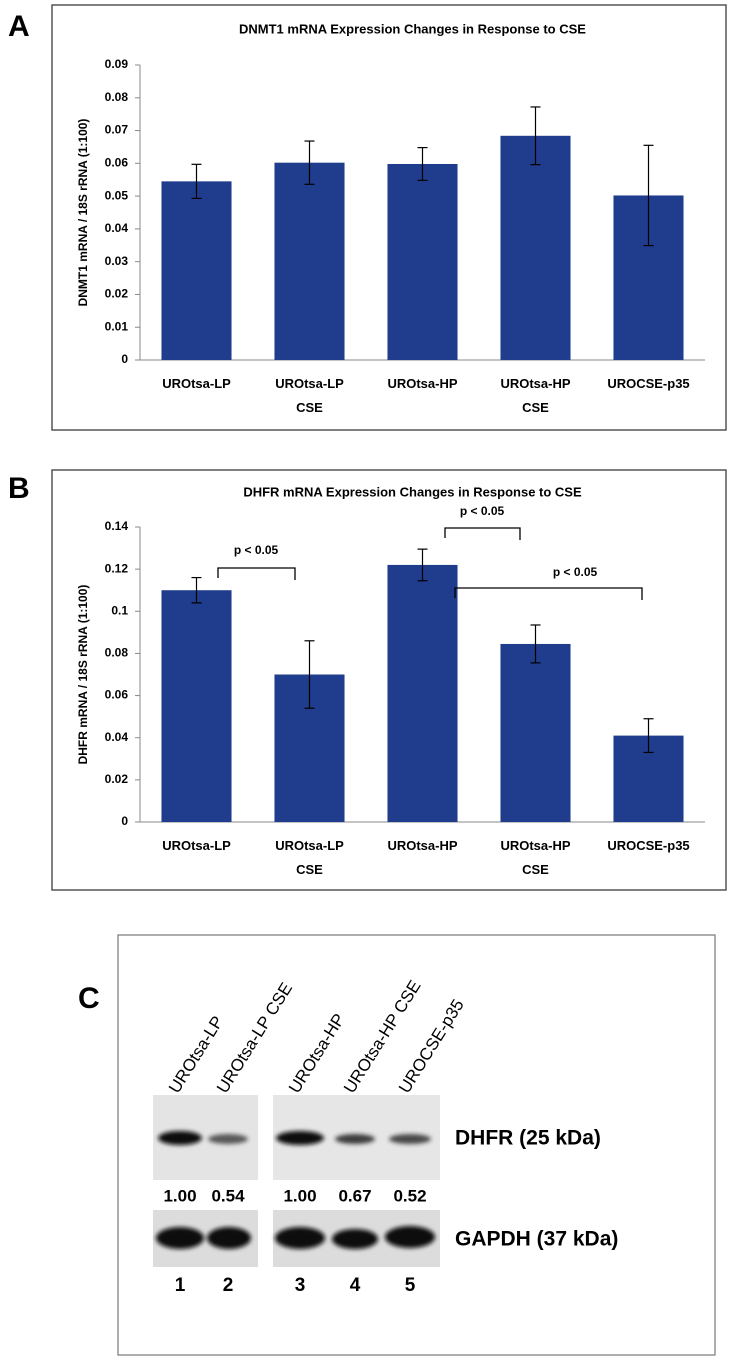 The width and height of the screenshot is (735, 1361). What do you see at coordinates (117, 326) in the screenshot?
I see `y-tick-label: 0.01` at bounding box center [117, 326].